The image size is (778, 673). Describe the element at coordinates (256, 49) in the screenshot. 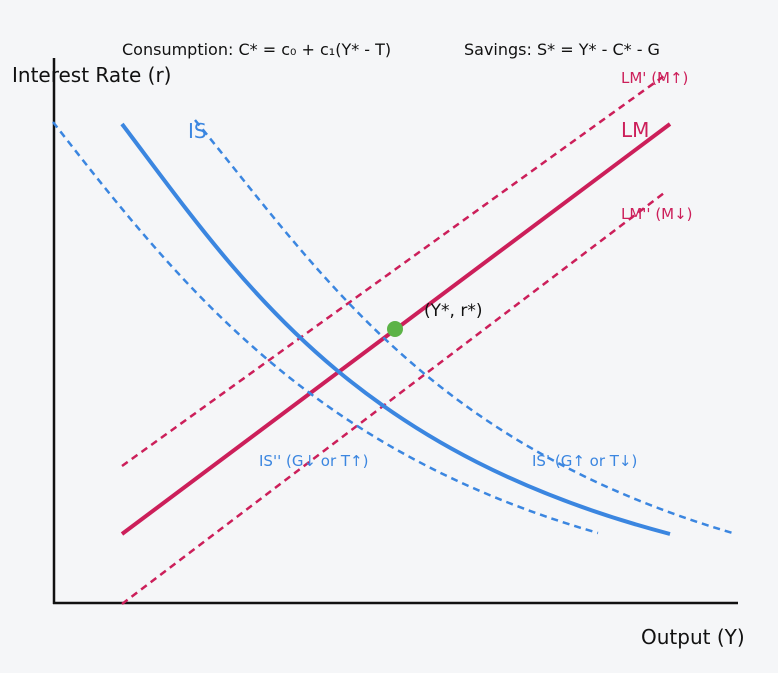

I see `consumption-equation: Consumption: C* = c₀ + c₁(Y* - T)` at that location.